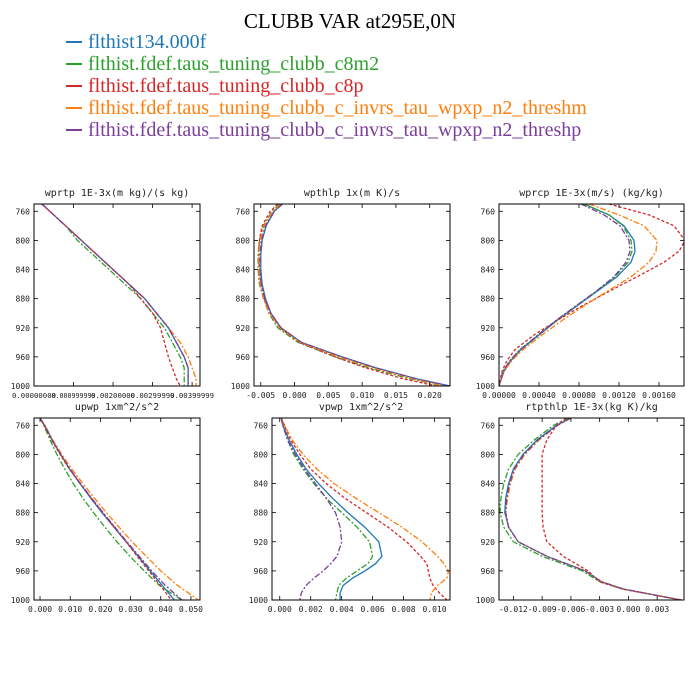  Describe the element at coordinates (117, 193) in the screenshot. I see `subplot-title: wprtp 1E-3x(m kg)/(s kg)` at that location.